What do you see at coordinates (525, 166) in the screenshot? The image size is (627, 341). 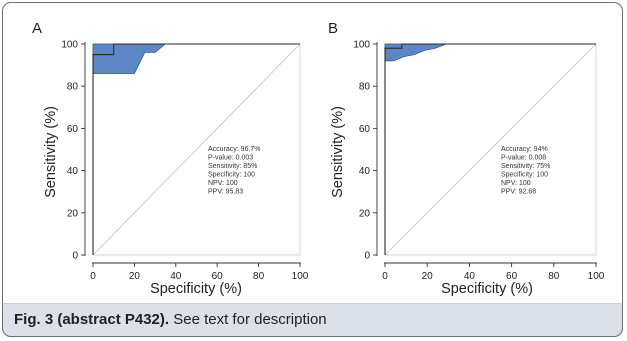 I see `stat-line: Sensitivity: 75%` at bounding box center [525, 166].